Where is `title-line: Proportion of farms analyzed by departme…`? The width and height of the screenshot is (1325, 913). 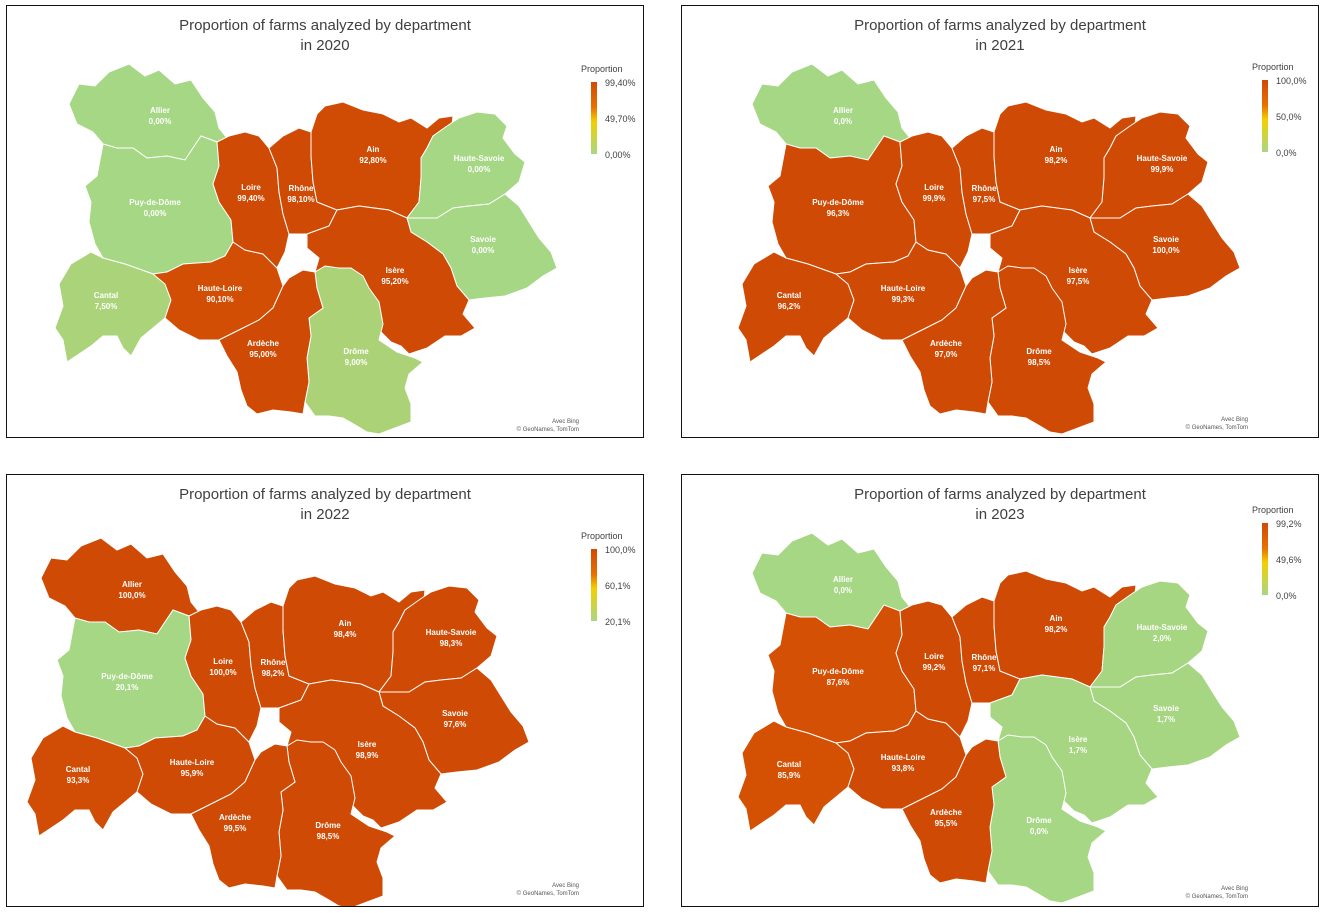
title-line: Proportion of farms analyzed by departme… is located at coordinates (325, 25).